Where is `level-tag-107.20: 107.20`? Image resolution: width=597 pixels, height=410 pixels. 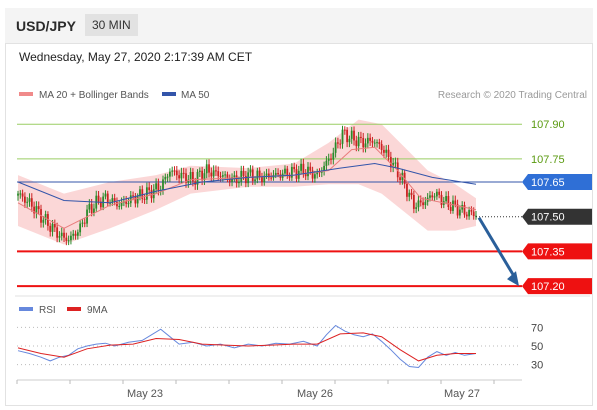
level-tag-107.20: 107.20 is located at coordinates (557, 286).